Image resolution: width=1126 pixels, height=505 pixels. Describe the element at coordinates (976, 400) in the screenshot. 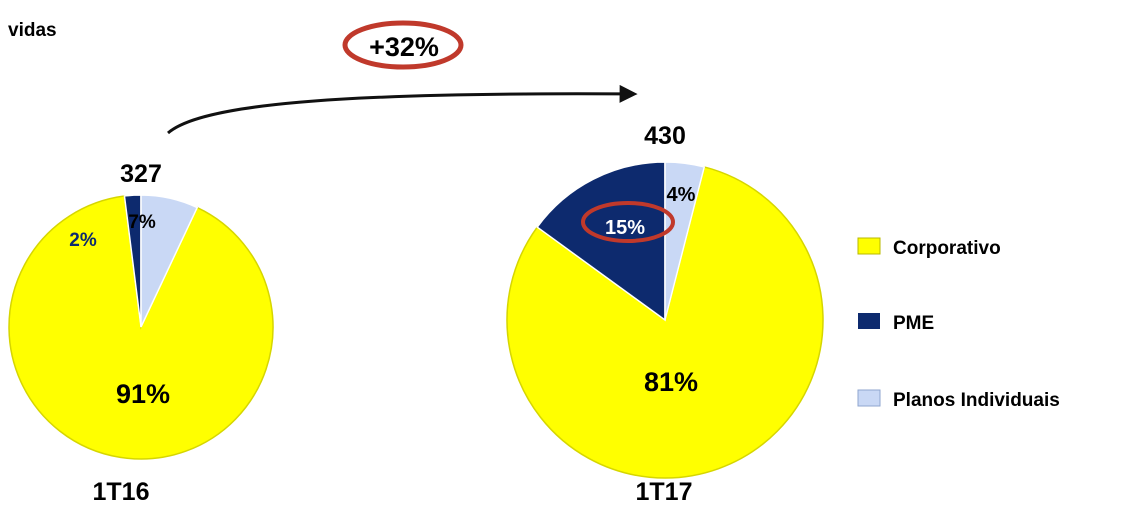

I see `legend-label-planos-individuais: Planos Individuais` at that location.